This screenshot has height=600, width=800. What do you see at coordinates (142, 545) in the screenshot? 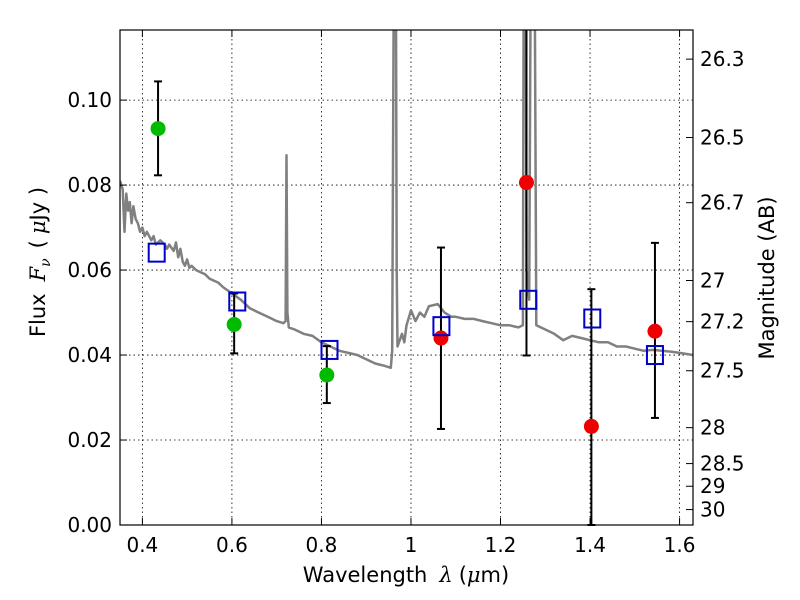
I see `x-tick-label: 0.4` at bounding box center [142, 545].